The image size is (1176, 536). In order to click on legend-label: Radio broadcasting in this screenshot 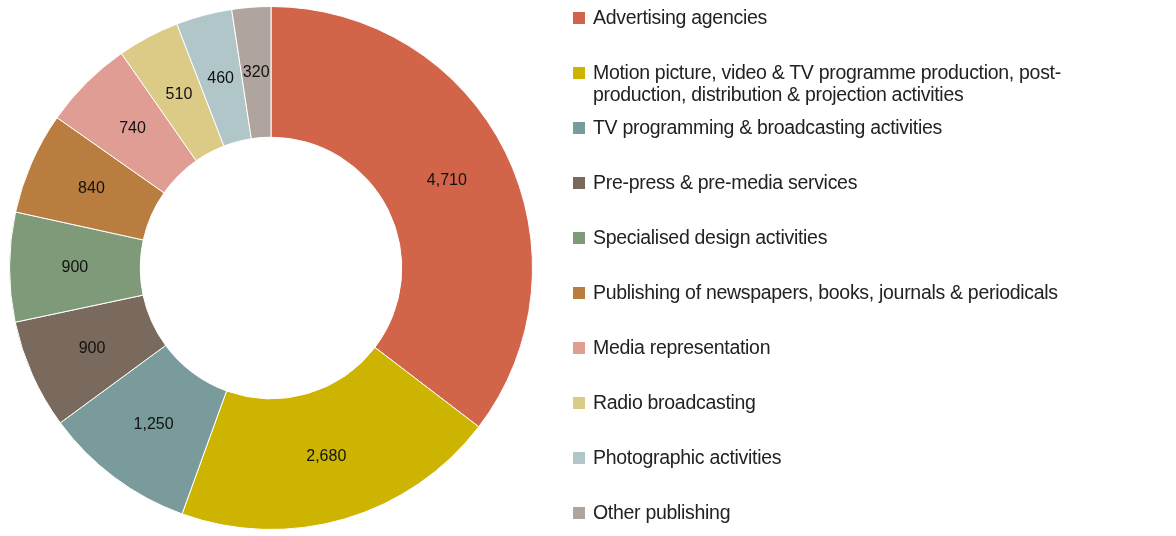, I will do `click(674, 402)`.